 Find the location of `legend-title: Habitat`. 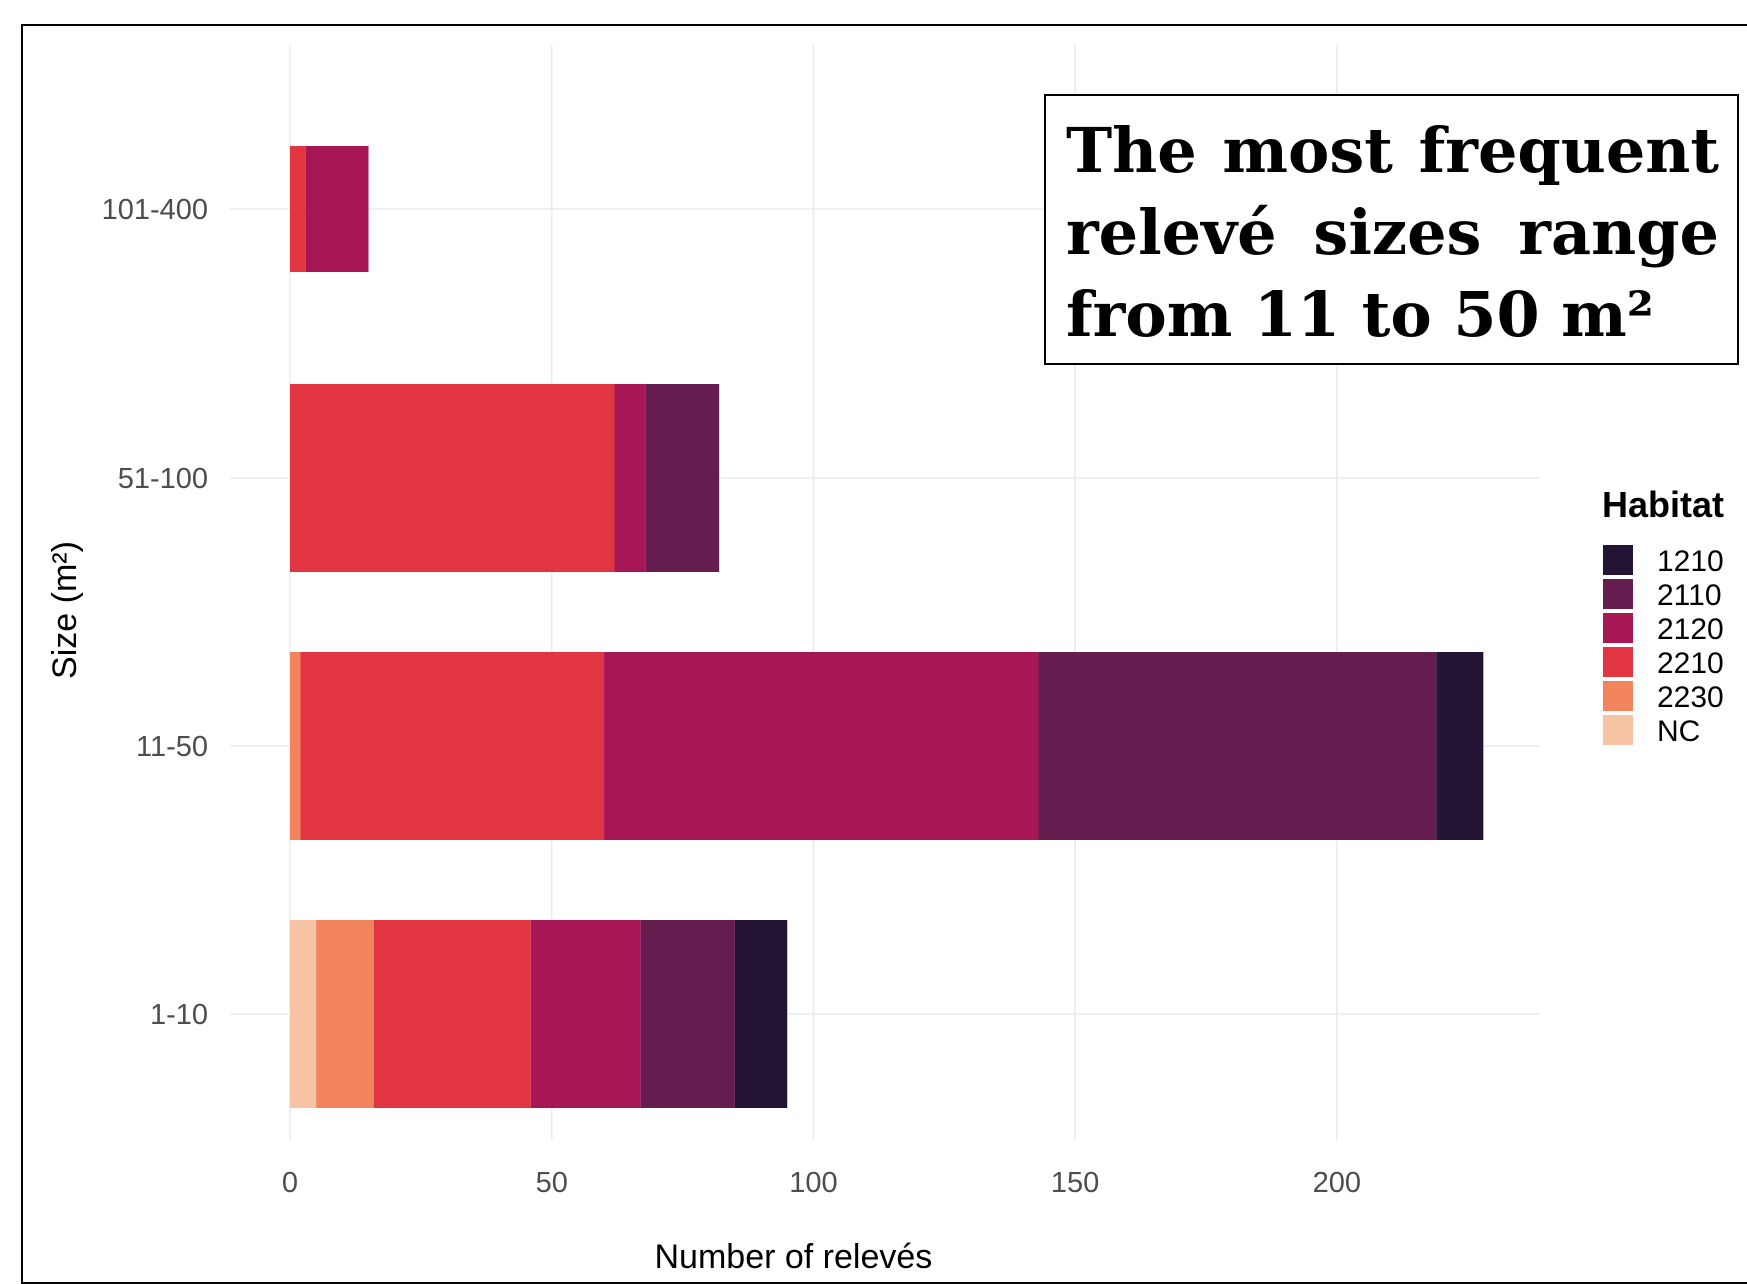

legend-title: Habitat is located at coordinates (1663, 504).